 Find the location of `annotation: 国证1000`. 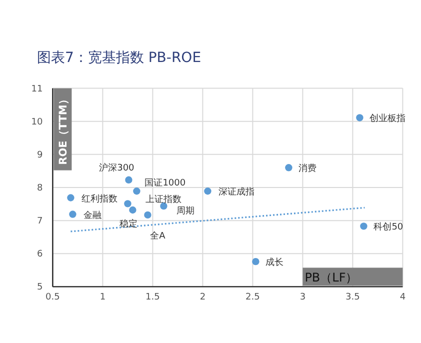

annotation: 国证1000 is located at coordinates (165, 183).